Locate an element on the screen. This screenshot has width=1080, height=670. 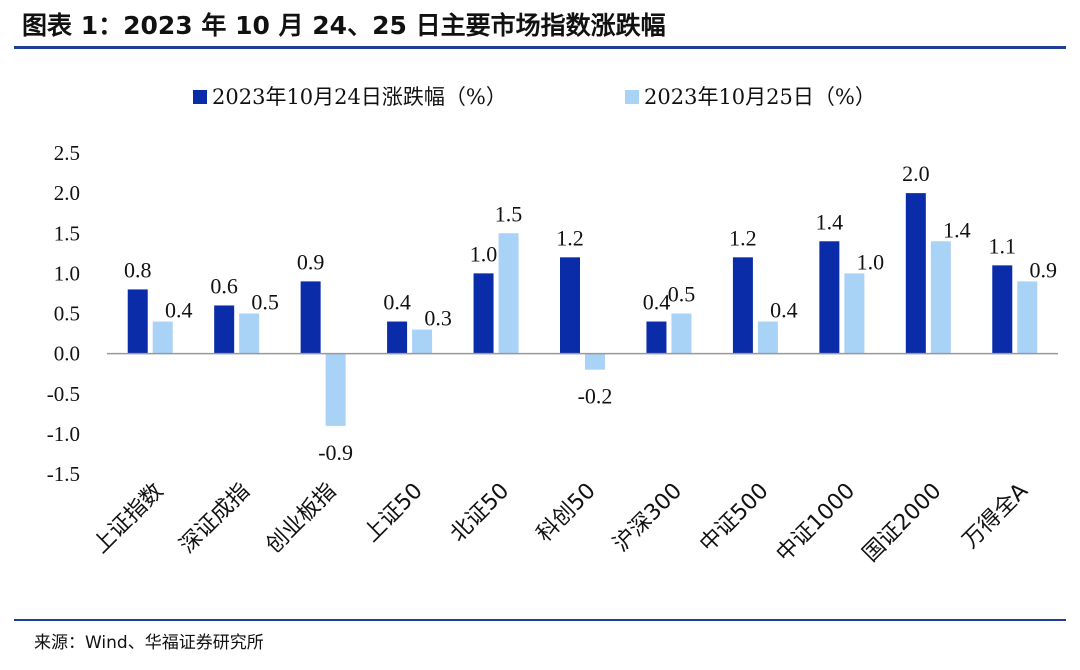
data-label-series-2: -0.2 is located at coordinates (595, 396).